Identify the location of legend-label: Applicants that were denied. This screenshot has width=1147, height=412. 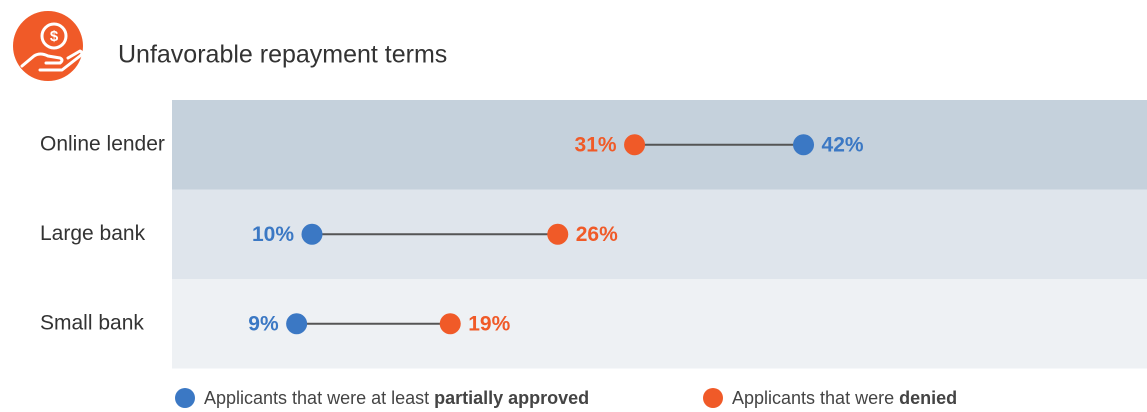
(844, 398).